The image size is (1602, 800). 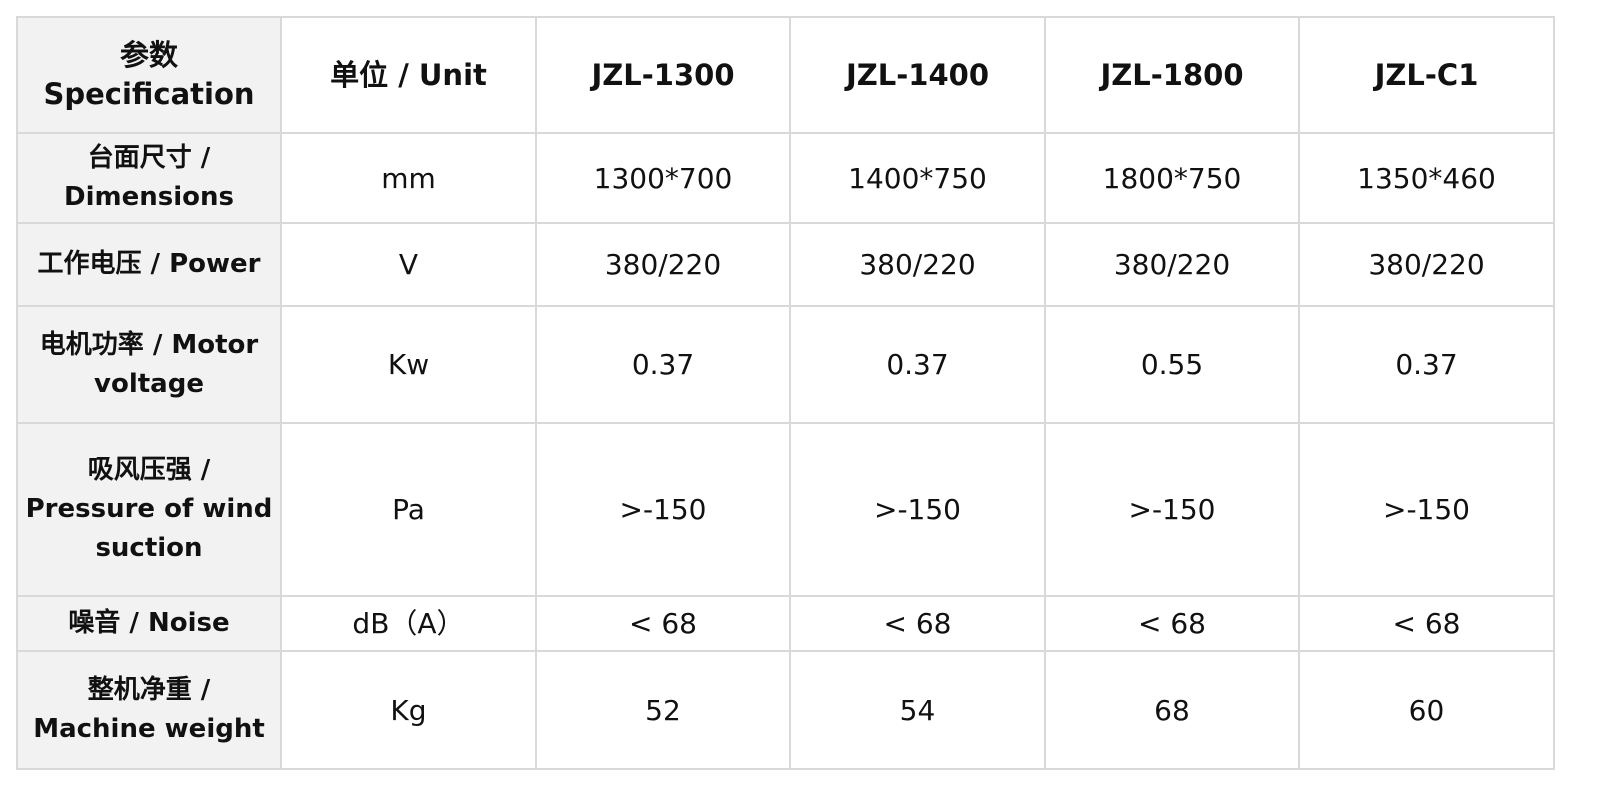 I want to click on unit-cell: mm, so click(x=408, y=178).